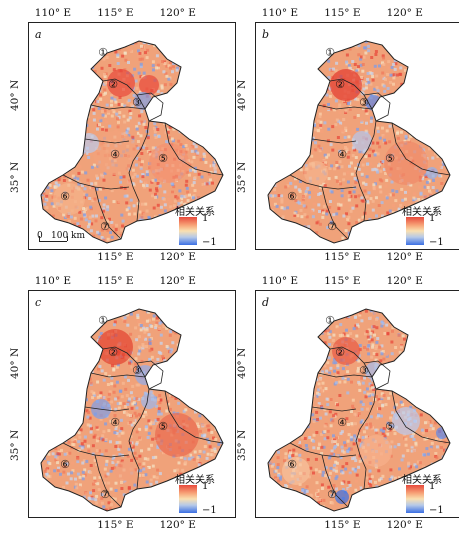 The height and width of the screenshot is (535, 459). I want to click on scale-tick, so click(39, 238).